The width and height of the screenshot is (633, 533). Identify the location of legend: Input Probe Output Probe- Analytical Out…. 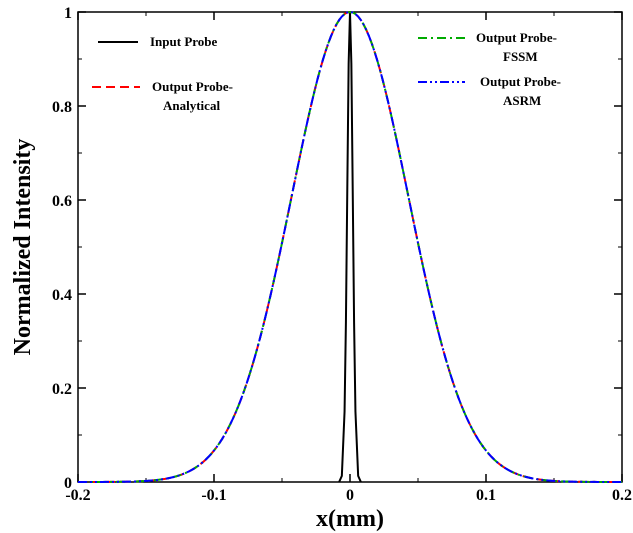
(326, 71).